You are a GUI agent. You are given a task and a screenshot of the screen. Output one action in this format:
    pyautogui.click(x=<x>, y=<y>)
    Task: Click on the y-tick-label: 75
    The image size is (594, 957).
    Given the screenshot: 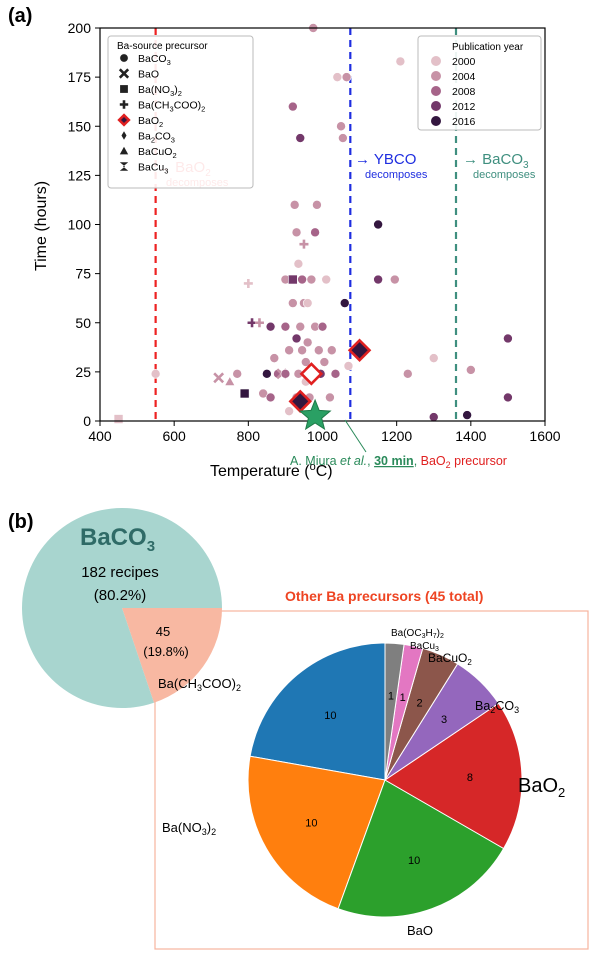 What is the action you would take?
    pyautogui.click(x=83, y=274)
    